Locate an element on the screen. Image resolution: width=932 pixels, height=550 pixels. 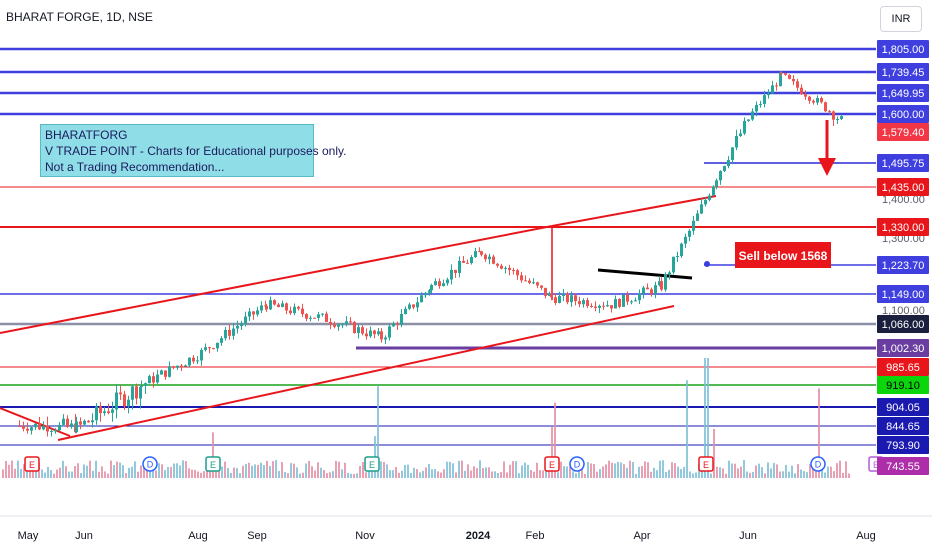
note-line: BHARATFORG is located at coordinates (86, 135).